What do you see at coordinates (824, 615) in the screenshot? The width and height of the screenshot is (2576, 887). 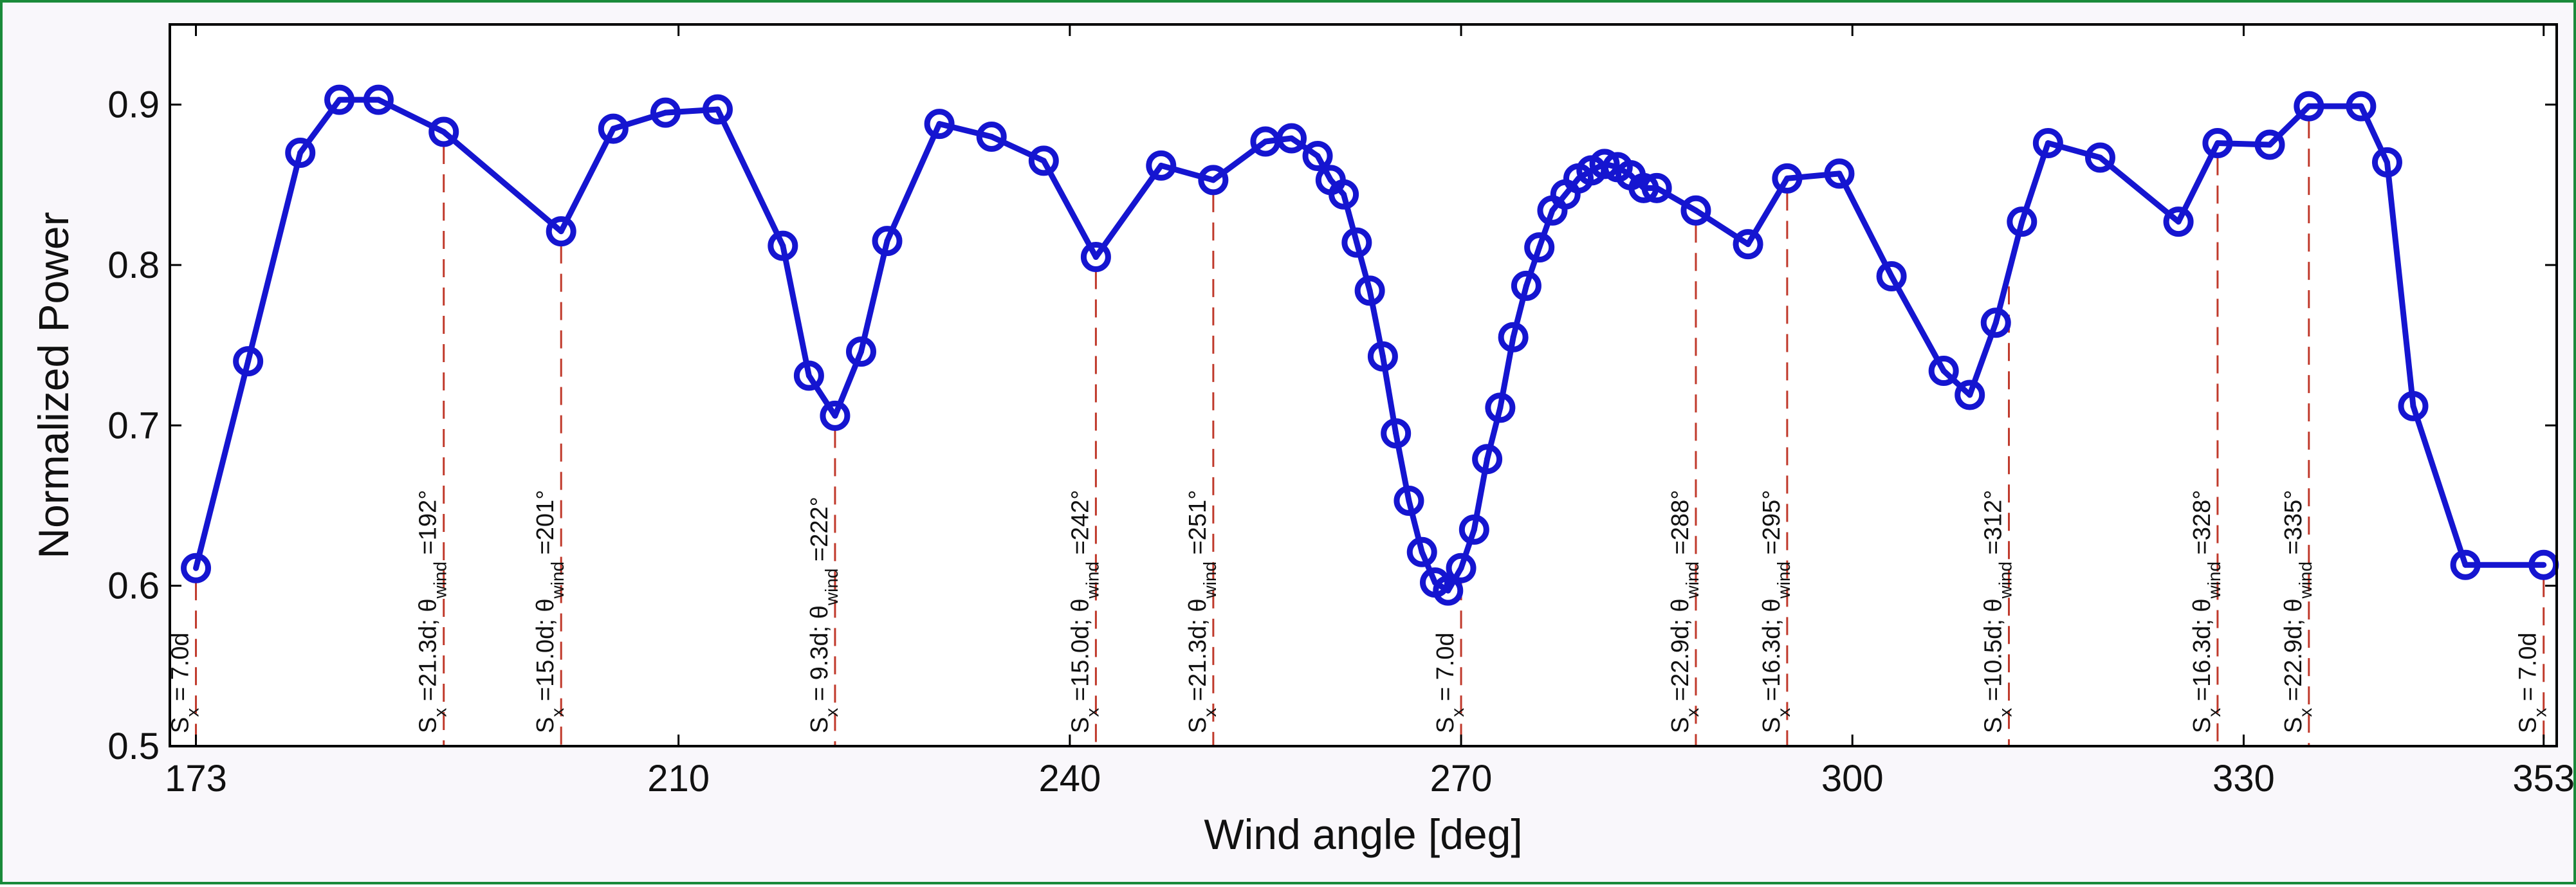 I see `annotation-label: Sx = 9.3d; θwind =222°` at bounding box center [824, 615].